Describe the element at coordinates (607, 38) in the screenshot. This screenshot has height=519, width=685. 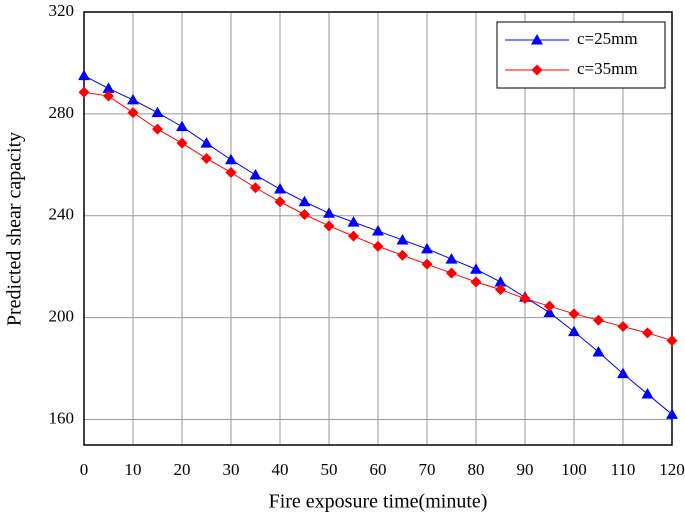
I see `legend-label: c=25mm` at that location.